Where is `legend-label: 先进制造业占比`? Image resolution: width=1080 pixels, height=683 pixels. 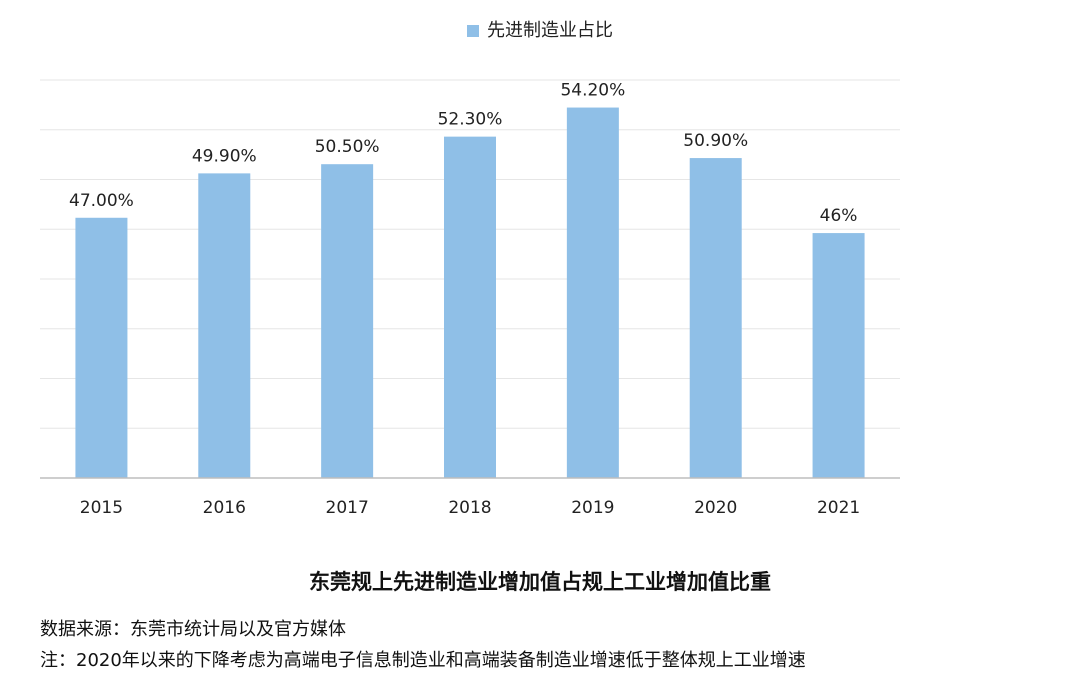
legend-label: 先进制造业占比 is located at coordinates (550, 30).